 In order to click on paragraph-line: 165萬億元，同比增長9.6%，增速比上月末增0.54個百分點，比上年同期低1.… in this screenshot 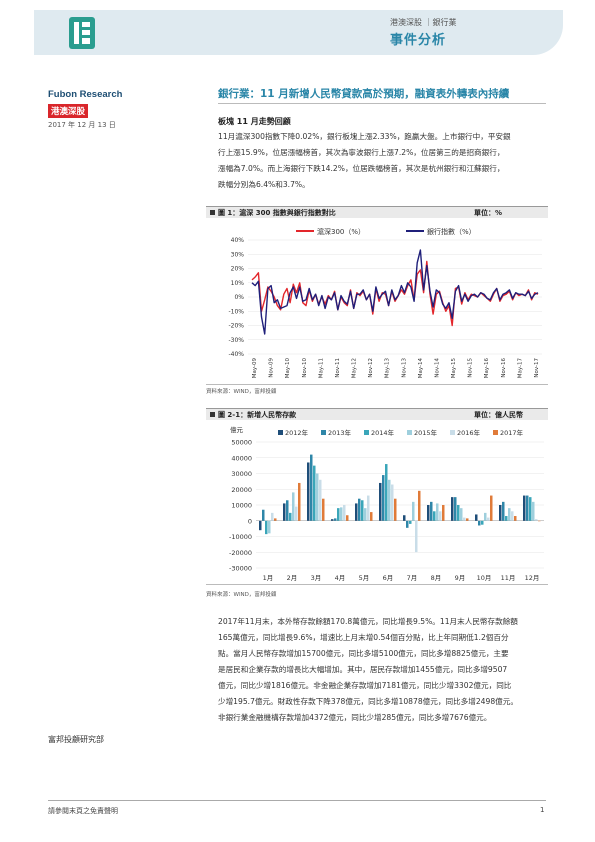, I will do `click(363, 637)`.